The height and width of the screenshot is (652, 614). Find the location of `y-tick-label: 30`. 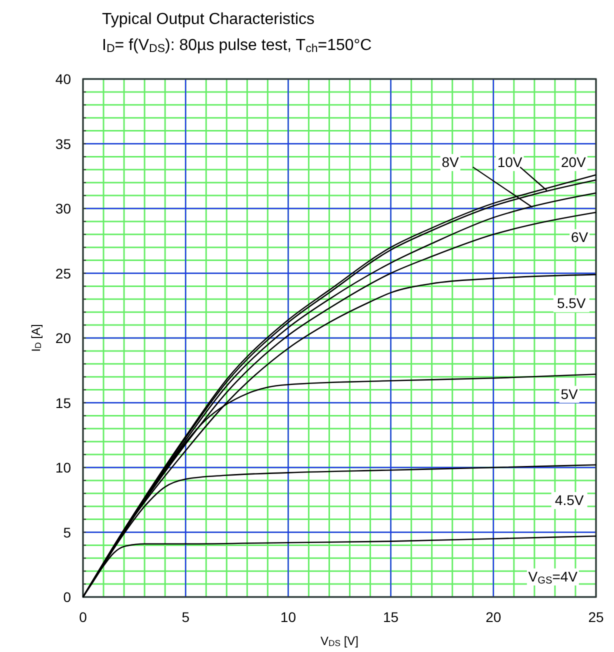

y-tick-label: 30 is located at coordinates (63, 208).